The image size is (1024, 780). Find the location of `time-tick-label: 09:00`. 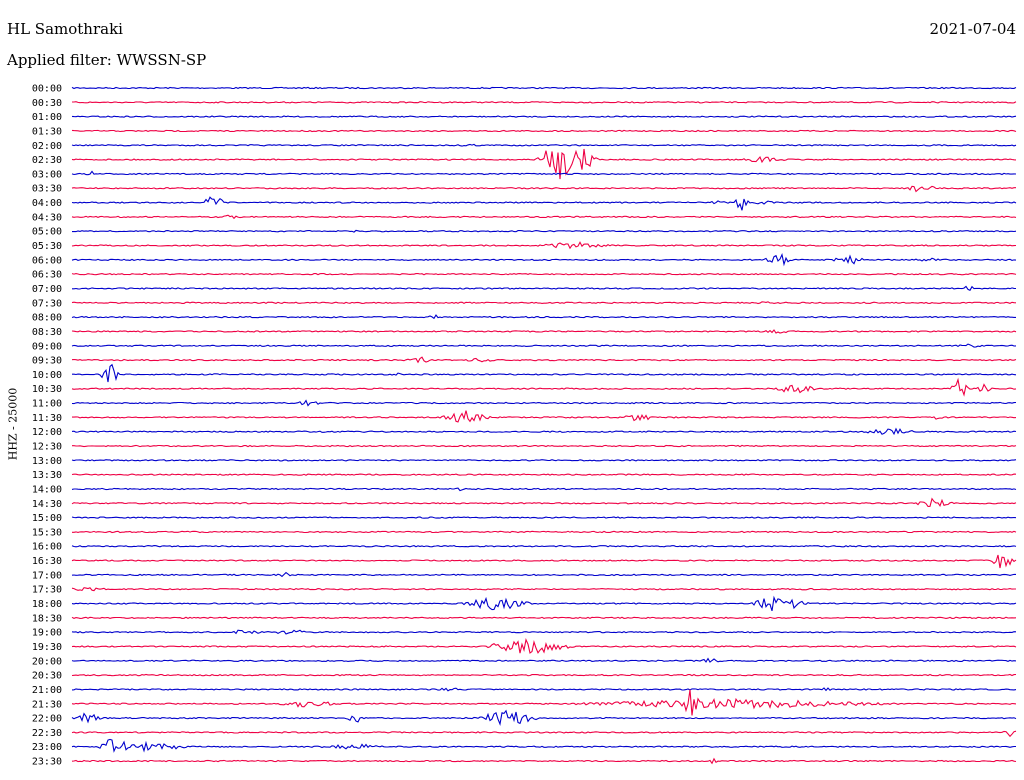

time-tick-label: 09:00 is located at coordinates (47, 346).